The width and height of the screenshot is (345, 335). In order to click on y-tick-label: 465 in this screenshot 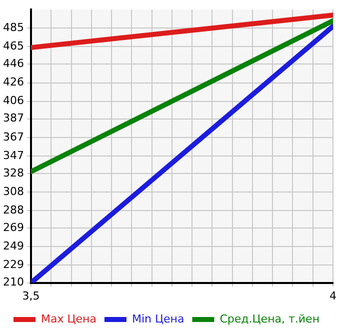, I will do `click(13, 46)`.